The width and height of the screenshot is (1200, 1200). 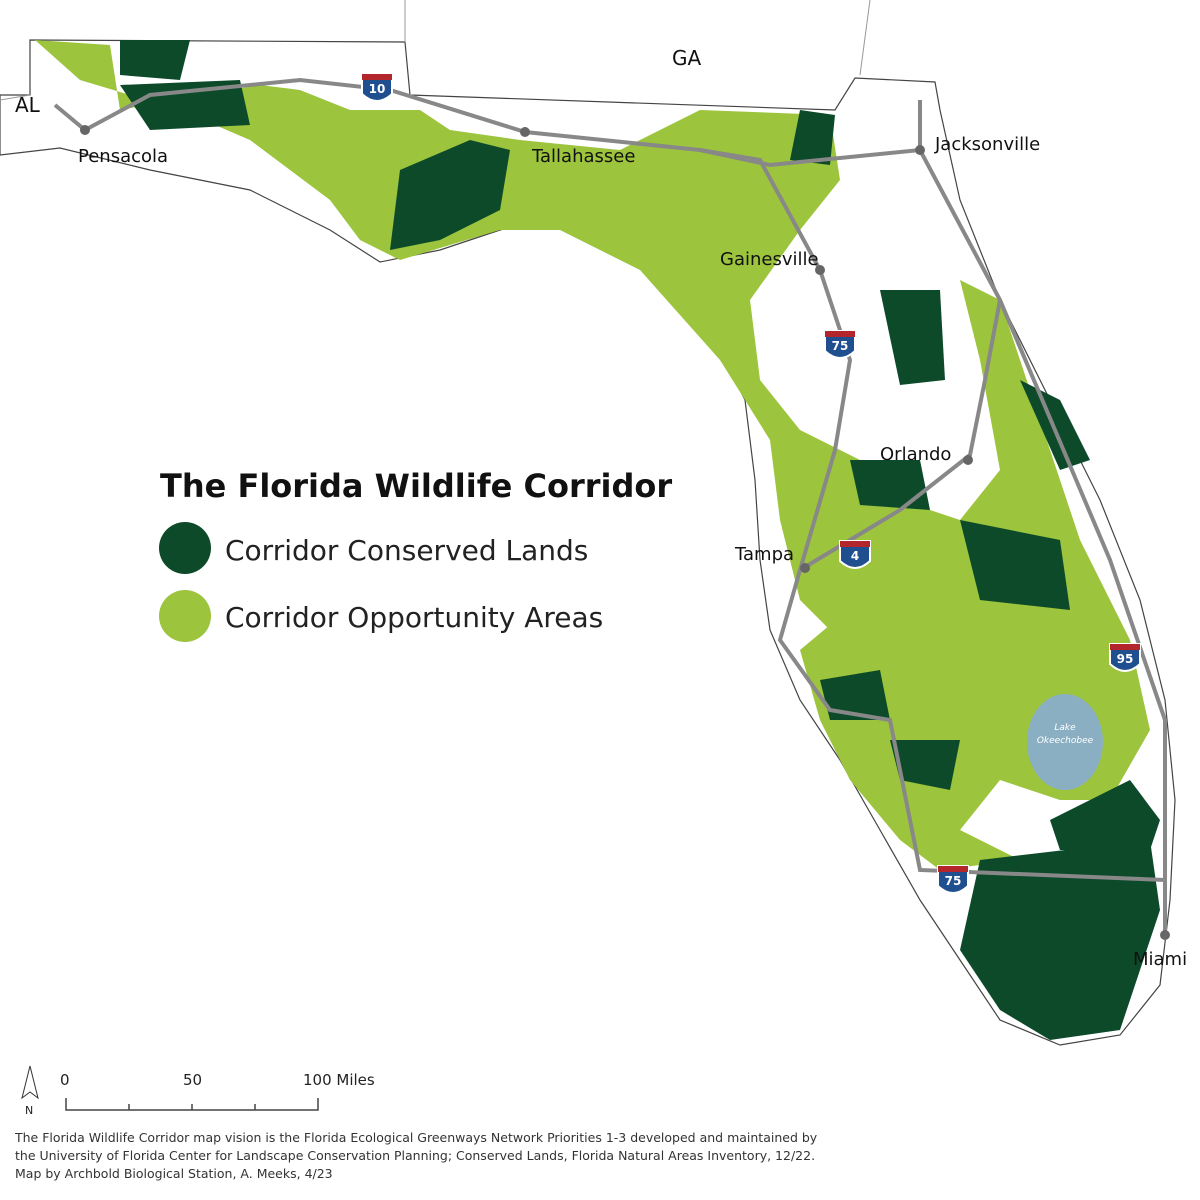 What do you see at coordinates (769, 259) in the screenshot?
I see `city-label: Gainesville` at bounding box center [769, 259].